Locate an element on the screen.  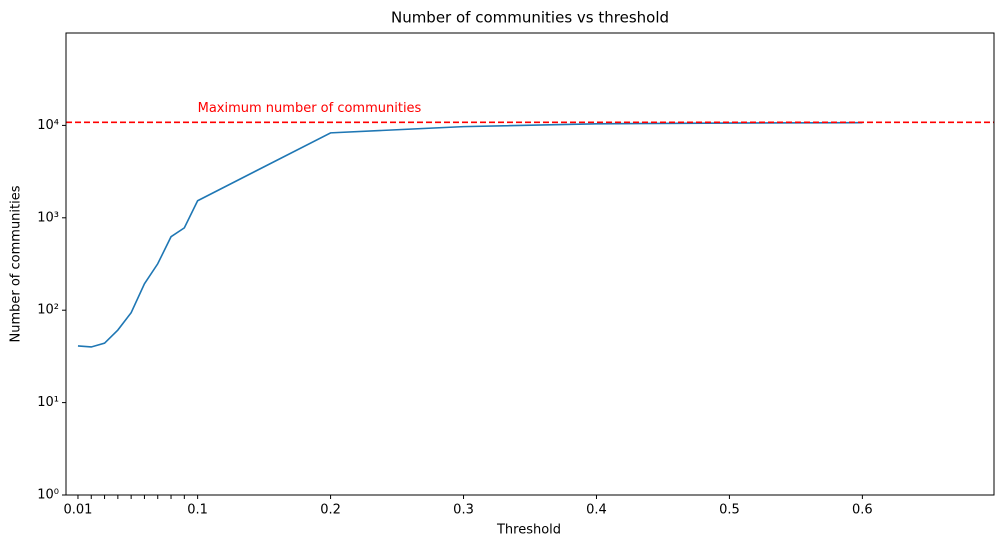
y-tick-label: 10⁰ is located at coordinates (48, 495).